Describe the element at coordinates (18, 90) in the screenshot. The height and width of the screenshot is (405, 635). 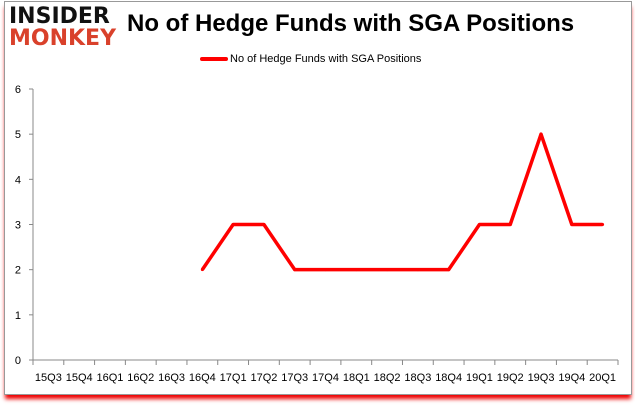
I see `y-tick-label: 6` at that location.